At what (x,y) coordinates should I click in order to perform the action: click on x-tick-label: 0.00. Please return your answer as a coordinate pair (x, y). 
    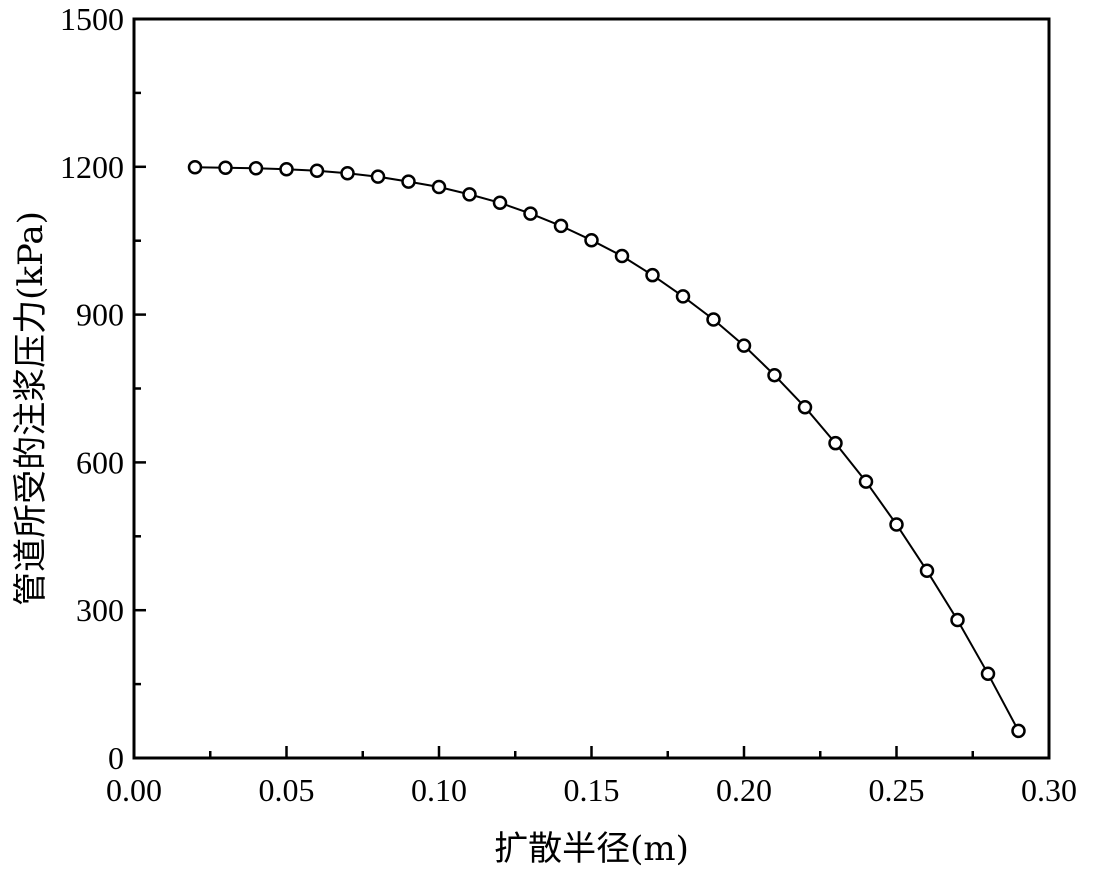
    Looking at the image, I should click on (134, 790).